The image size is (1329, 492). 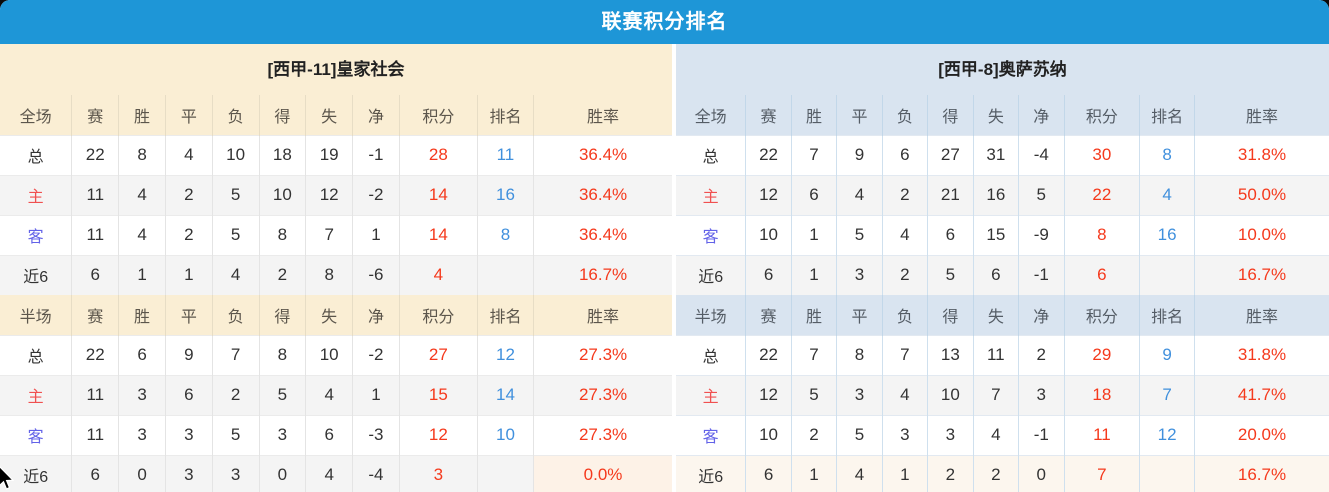 What do you see at coordinates (1041, 154) in the screenshot?
I see `stat-cell: -4` at bounding box center [1041, 154].